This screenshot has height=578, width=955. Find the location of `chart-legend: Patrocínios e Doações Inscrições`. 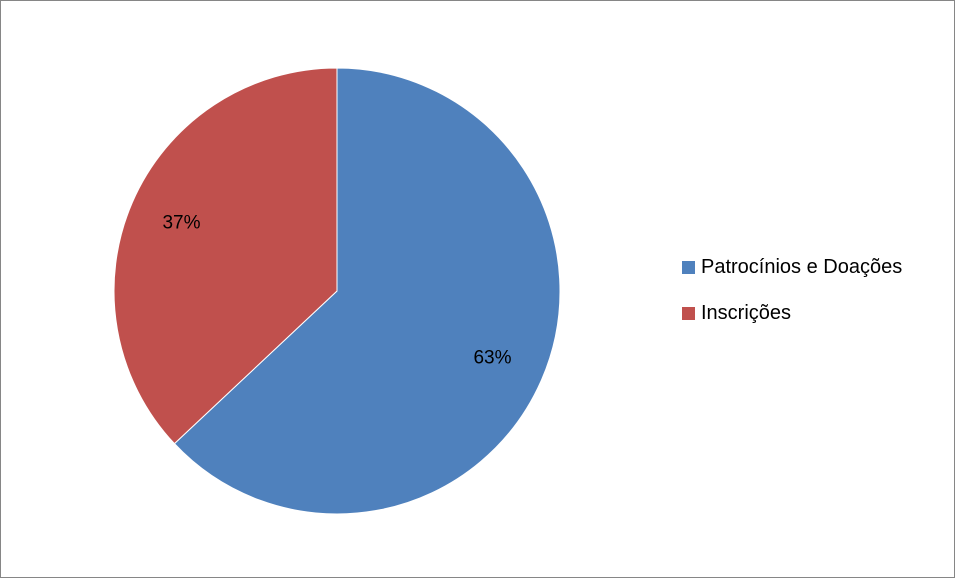

chart-legend: Patrocínios e Doações Inscrições is located at coordinates (792, 301).